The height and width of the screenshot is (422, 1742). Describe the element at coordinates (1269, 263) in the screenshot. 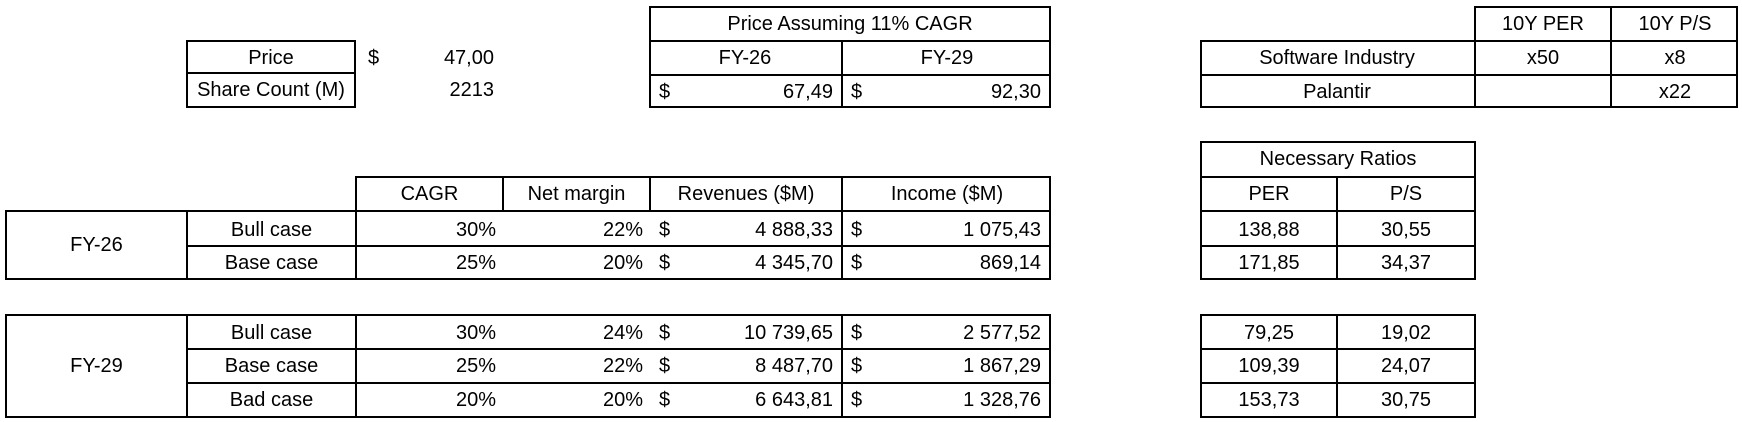

I see `ratio-per-value: 171,85` at that location.